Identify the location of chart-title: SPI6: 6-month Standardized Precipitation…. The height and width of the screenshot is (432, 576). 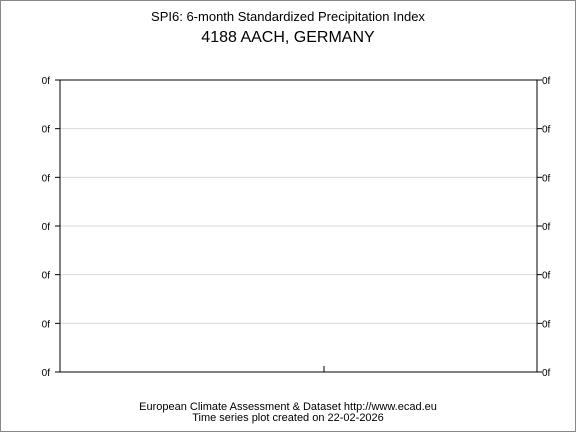
(288, 16).